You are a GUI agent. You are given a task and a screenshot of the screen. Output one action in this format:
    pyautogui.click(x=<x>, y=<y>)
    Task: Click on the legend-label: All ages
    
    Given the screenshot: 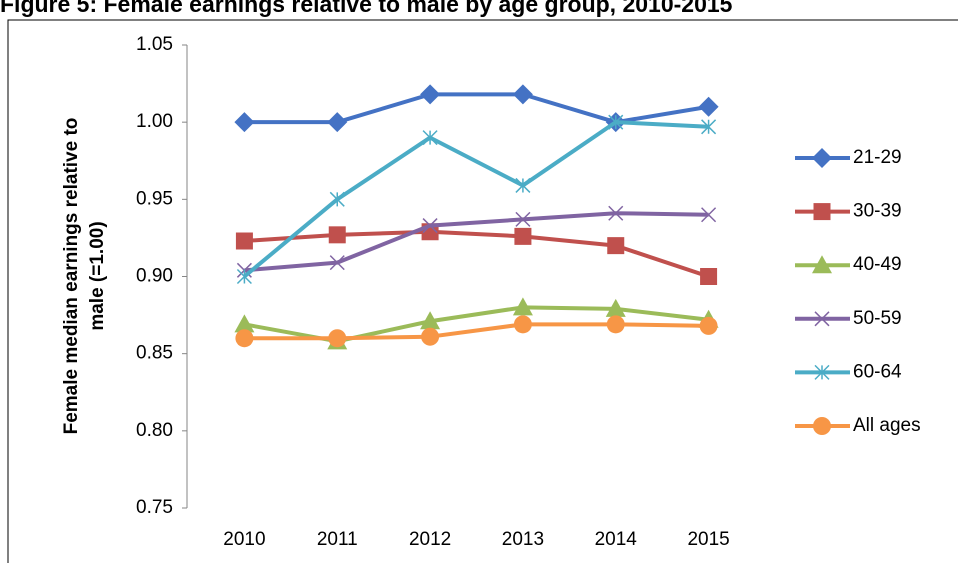 What is the action you would take?
    pyautogui.click(x=887, y=425)
    